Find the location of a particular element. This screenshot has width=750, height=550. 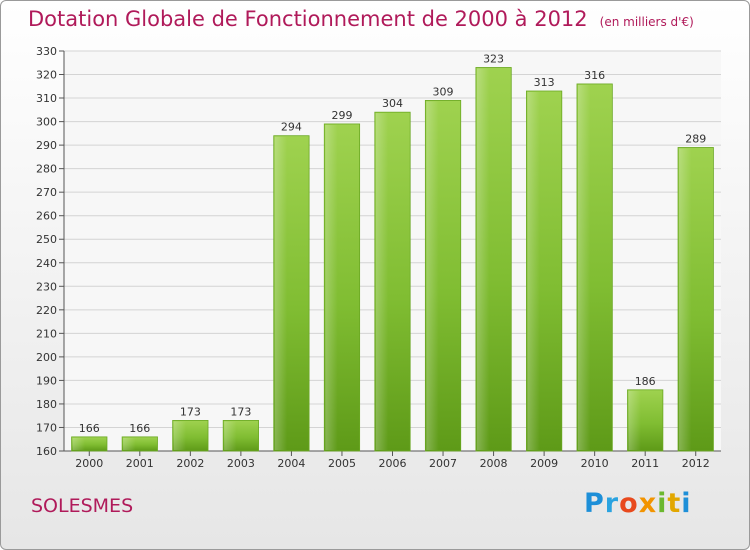

y-tick-label: 310 is located at coordinates (46, 98).